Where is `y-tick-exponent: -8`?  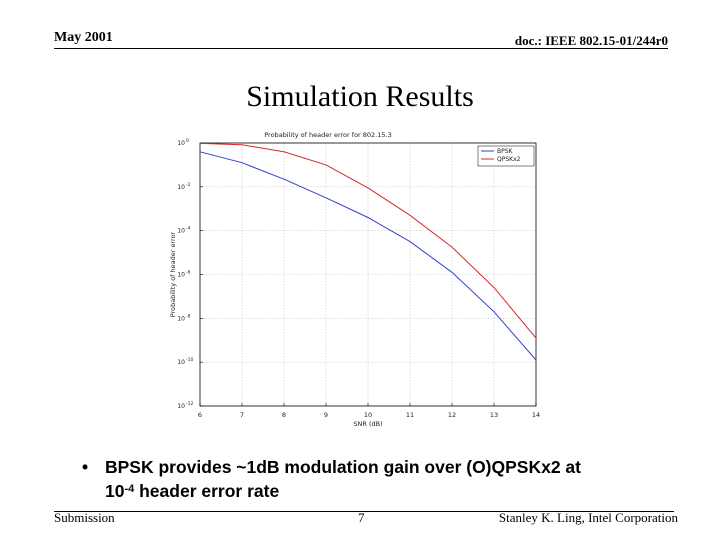 y-tick-exponent: -8 is located at coordinates (188, 316).